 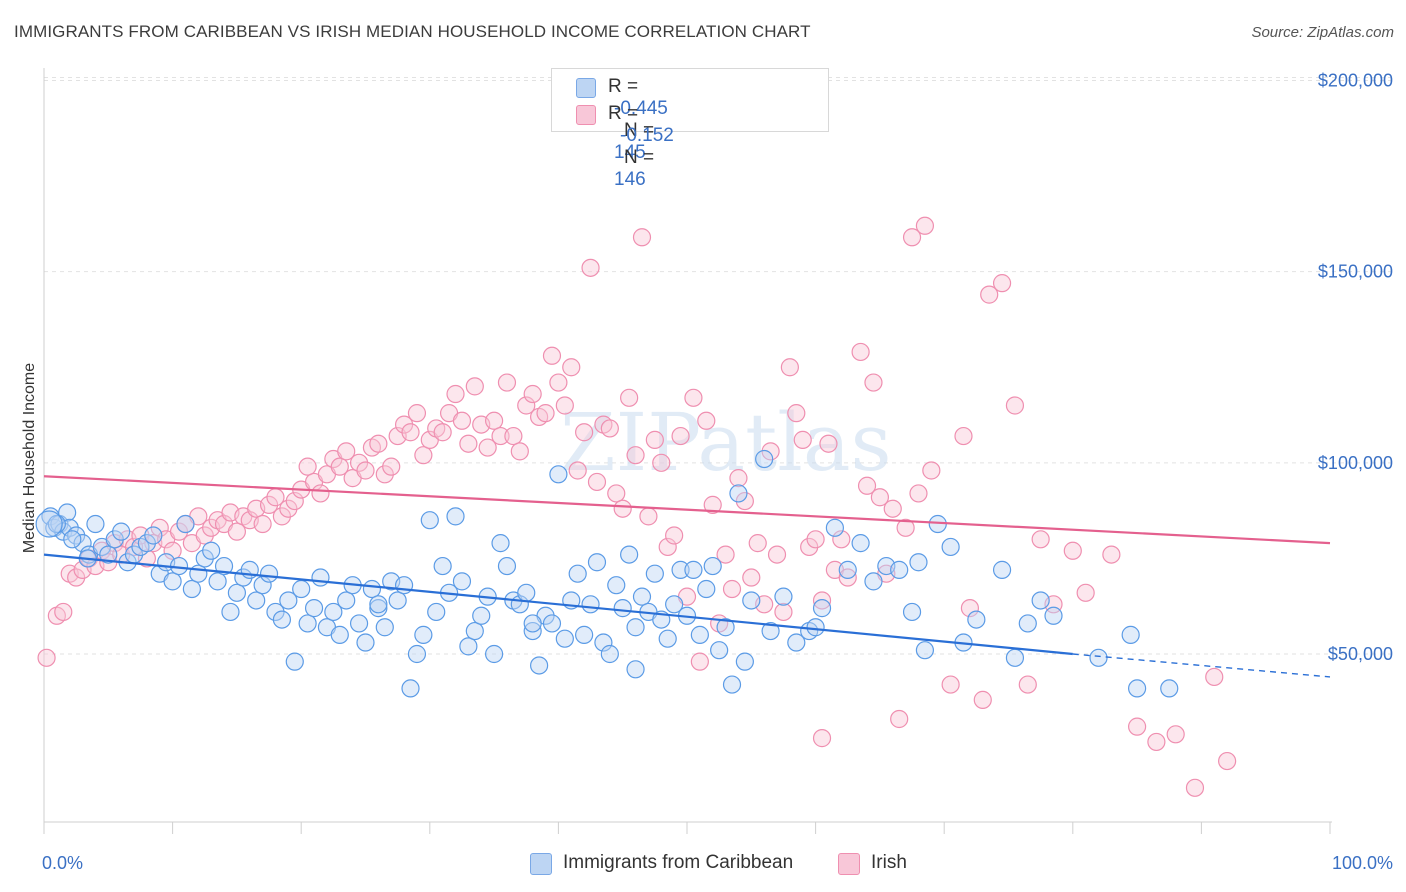 I want to click on bottom-legend-swatch-blue, so click(x=541, y=864).